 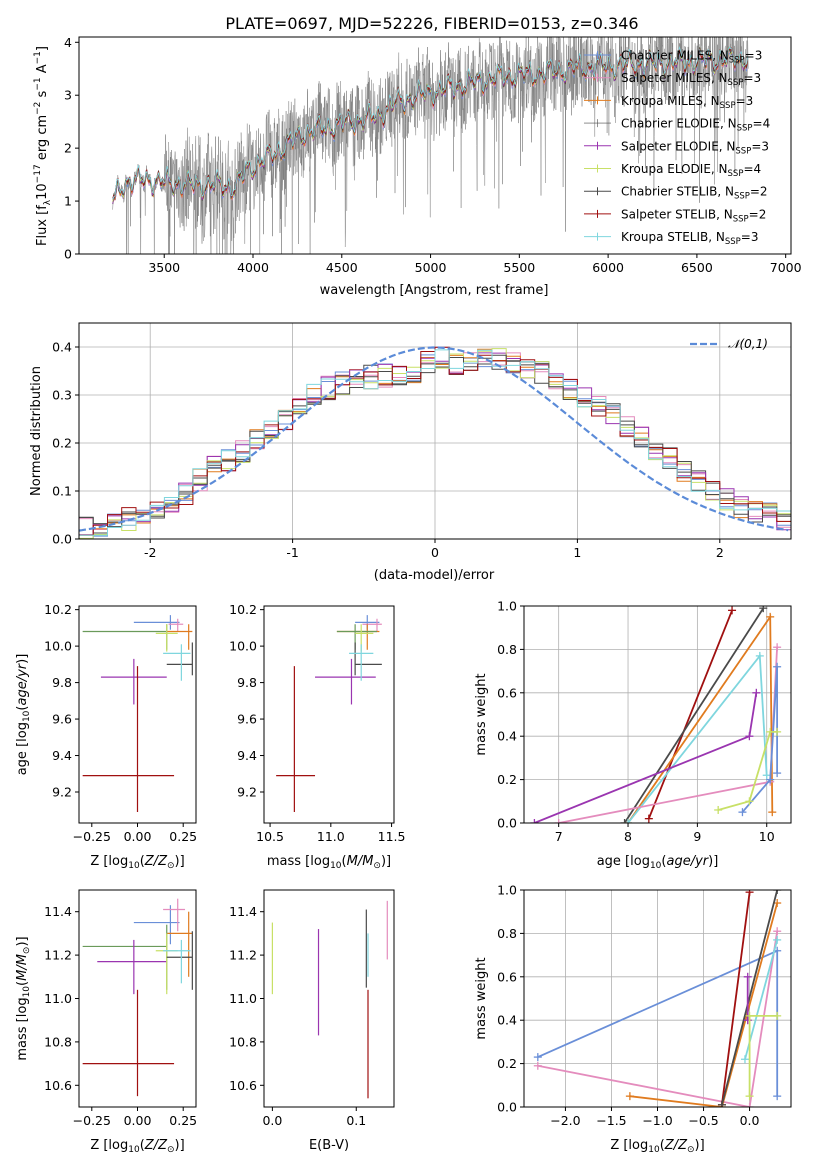 What do you see at coordinates (628, 836) in the screenshot?
I see `x-tick-label: 8` at bounding box center [628, 836].